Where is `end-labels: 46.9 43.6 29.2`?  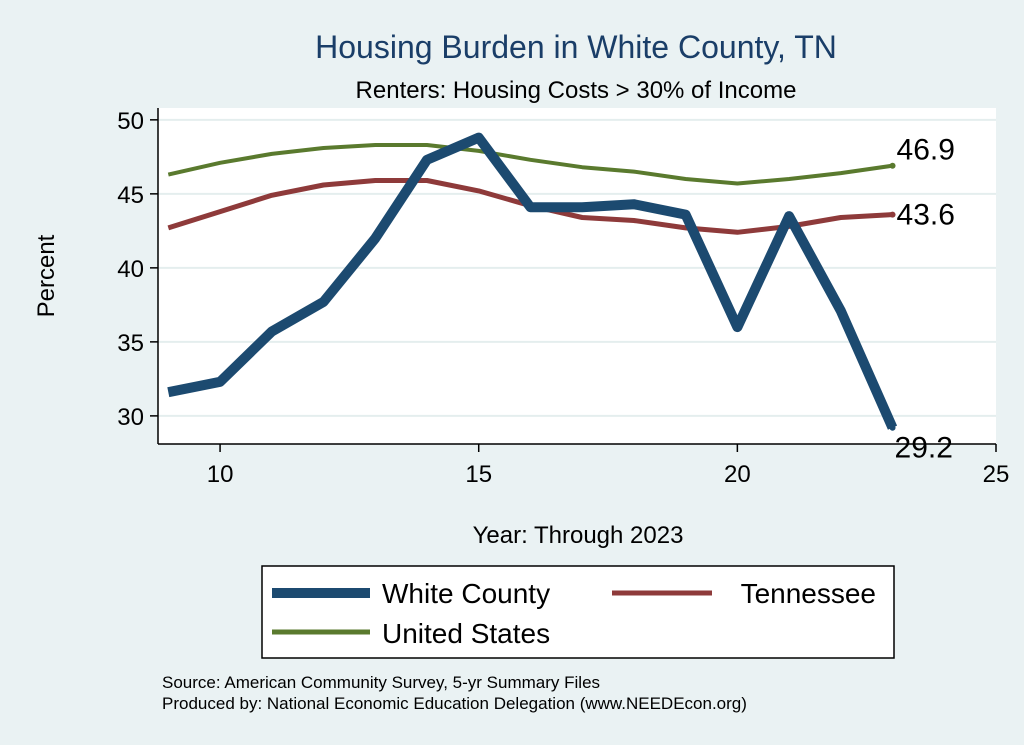 end-labels: 46.9 43.6 29.2 is located at coordinates (922, 299).